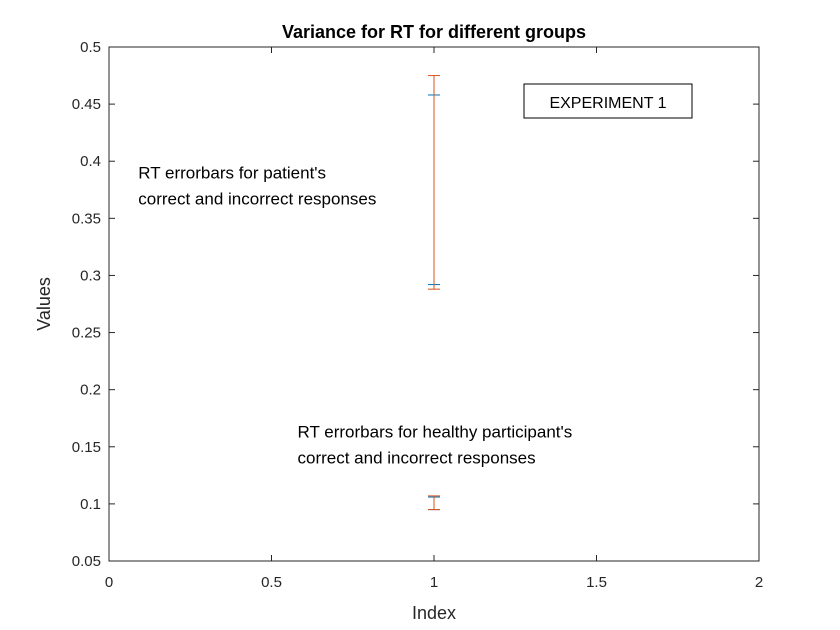  Describe the element at coordinates (44, 304) in the screenshot. I see `y-axis-label: Values` at that location.